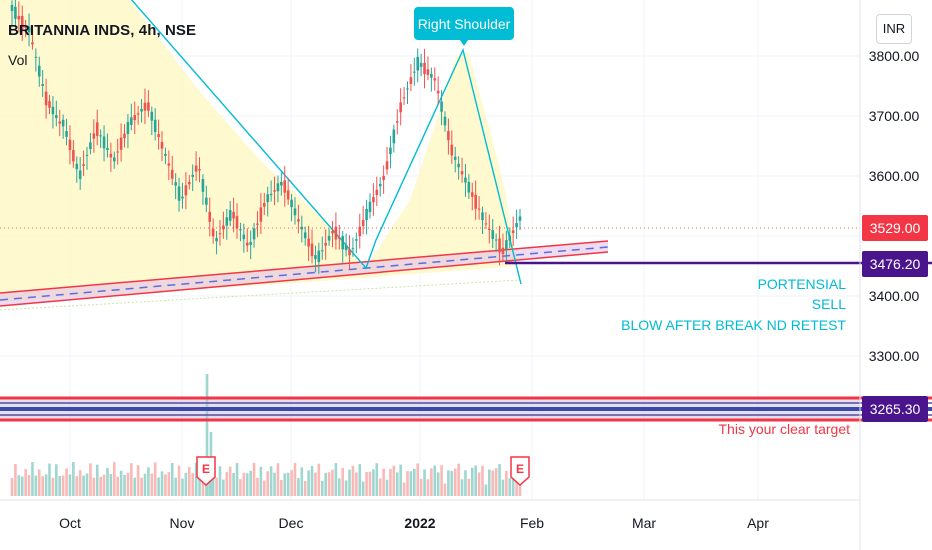 This screenshot has height=550, width=932. I want to click on sell-annotation-line: SELL, so click(829, 304).